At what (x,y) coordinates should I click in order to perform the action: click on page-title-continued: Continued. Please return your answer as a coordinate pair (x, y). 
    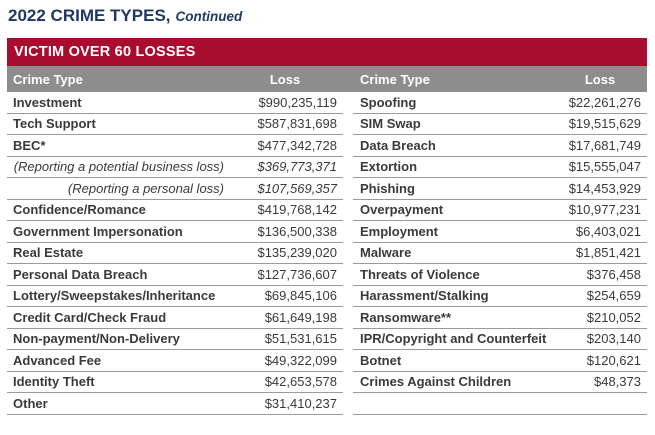
    Looking at the image, I should click on (209, 16).